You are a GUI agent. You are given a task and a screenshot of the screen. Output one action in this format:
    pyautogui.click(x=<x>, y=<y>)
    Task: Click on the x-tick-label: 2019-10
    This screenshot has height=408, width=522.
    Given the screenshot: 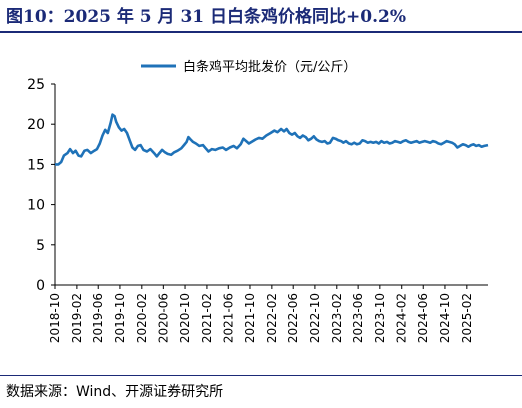 What is the action you would take?
    pyautogui.click(x=120, y=318)
    